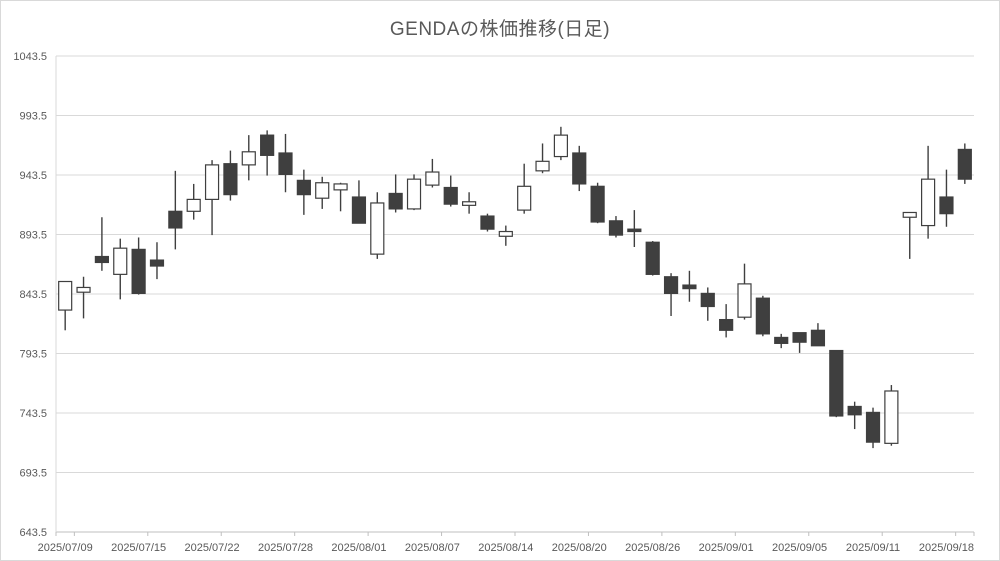 This screenshot has width=1000, height=561. Describe the element at coordinates (33, 533) in the screenshot. I see `y-axis-label: 643.5` at that location.